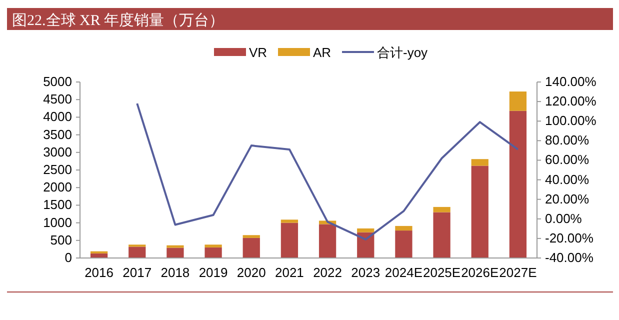 The height and width of the screenshot is (320, 619). I want to click on x-tick-label: 2022, so click(327, 272).